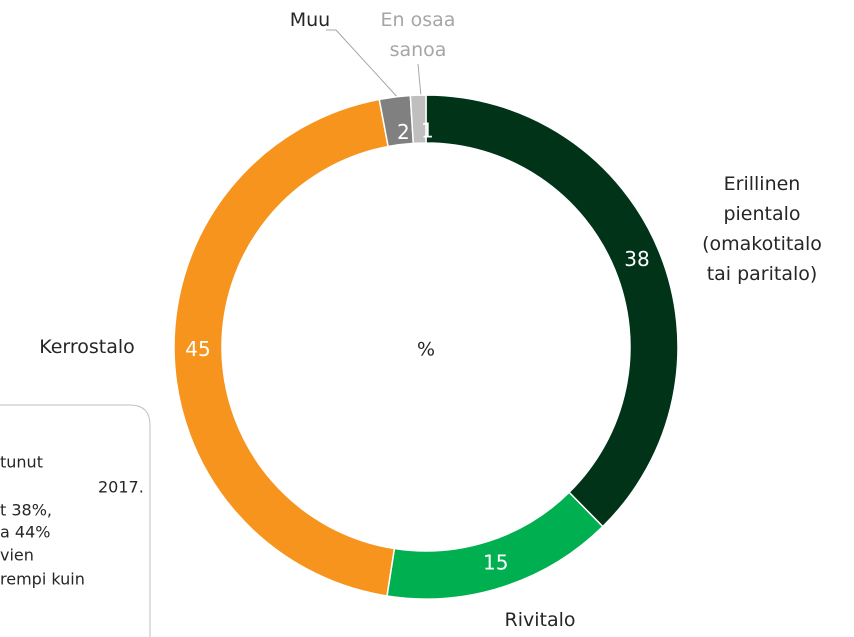 The image size is (854, 637). I want to click on label-line: Muu, so click(310, 20).